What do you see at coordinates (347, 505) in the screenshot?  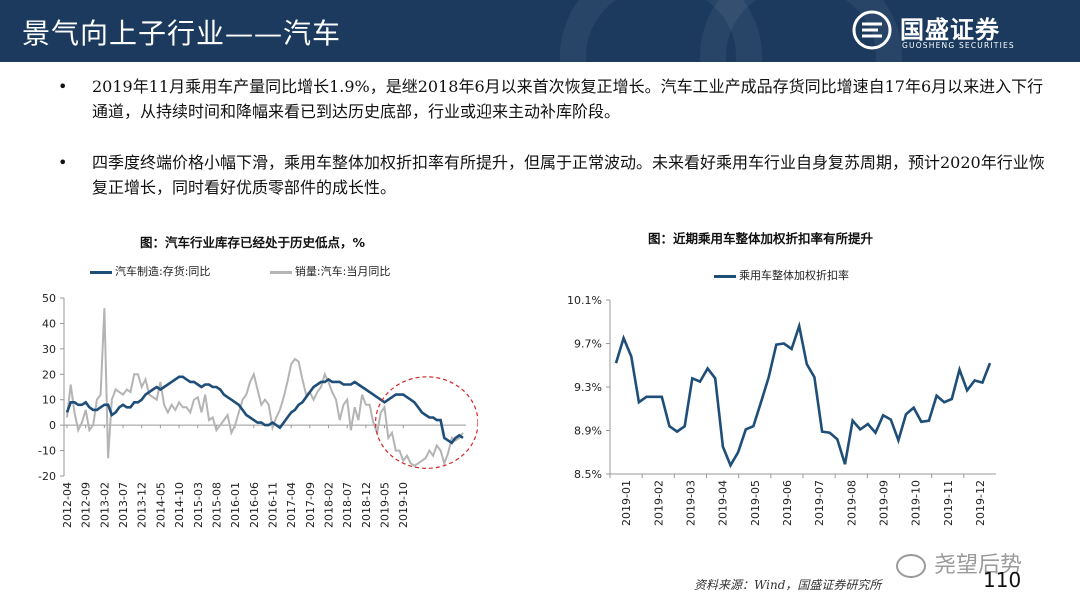 I see `x-tick-label: 2018-07` at bounding box center [347, 505].